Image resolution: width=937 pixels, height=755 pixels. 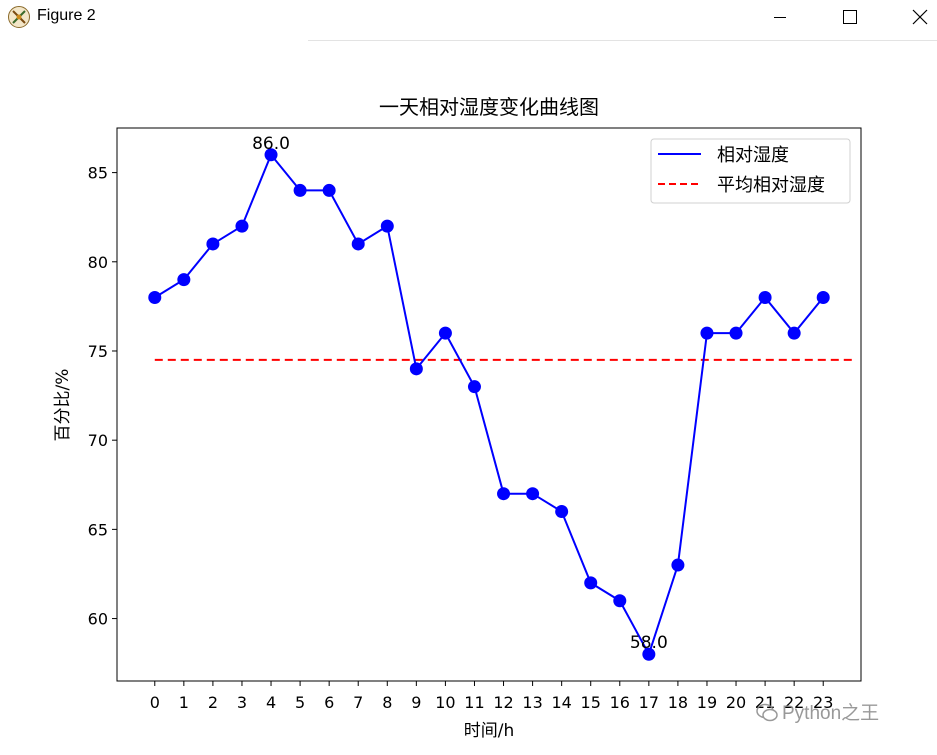 I want to click on data-annotation: 86.0, so click(x=271, y=144).